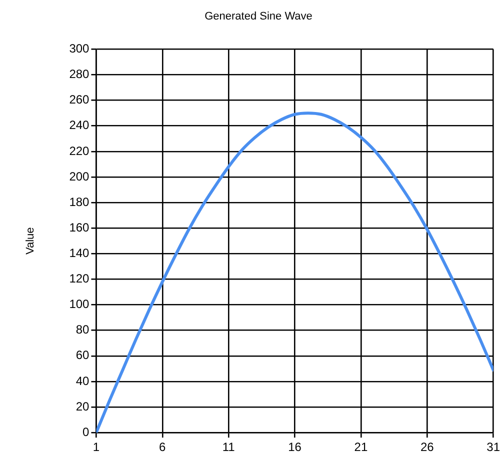  Describe the element at coordinates (229, 447) in the screenshot. I see `x-tick-label: 11` at that location.